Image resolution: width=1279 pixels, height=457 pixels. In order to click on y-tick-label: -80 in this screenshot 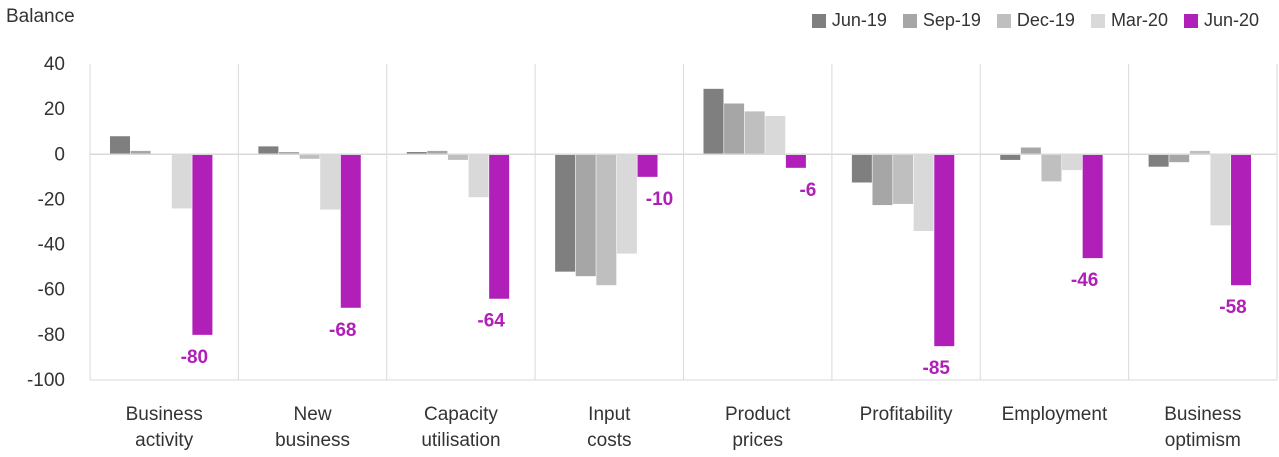, I will do `click(51, 335)`.